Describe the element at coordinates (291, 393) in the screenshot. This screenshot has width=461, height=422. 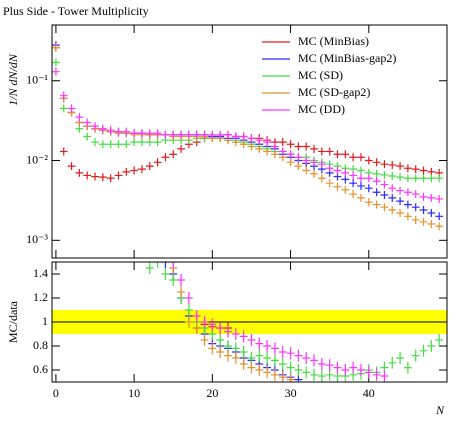
I see `x-tick-label: 30` at that location.